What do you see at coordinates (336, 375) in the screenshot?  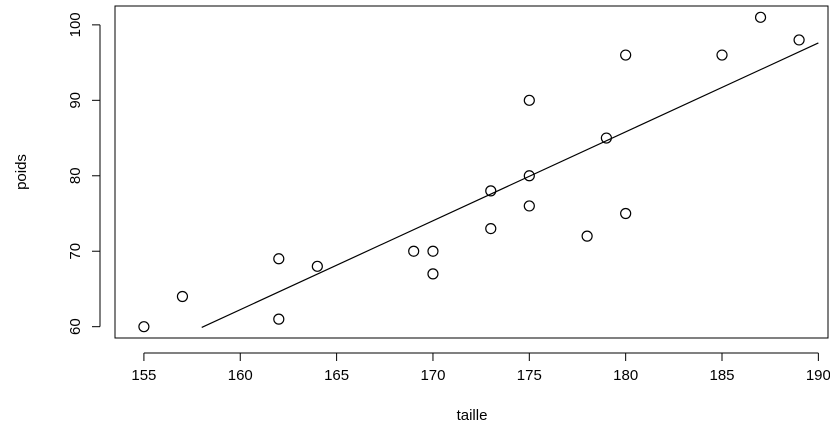 I see `x-tick-label: 165` at bounding box center [336, 375].